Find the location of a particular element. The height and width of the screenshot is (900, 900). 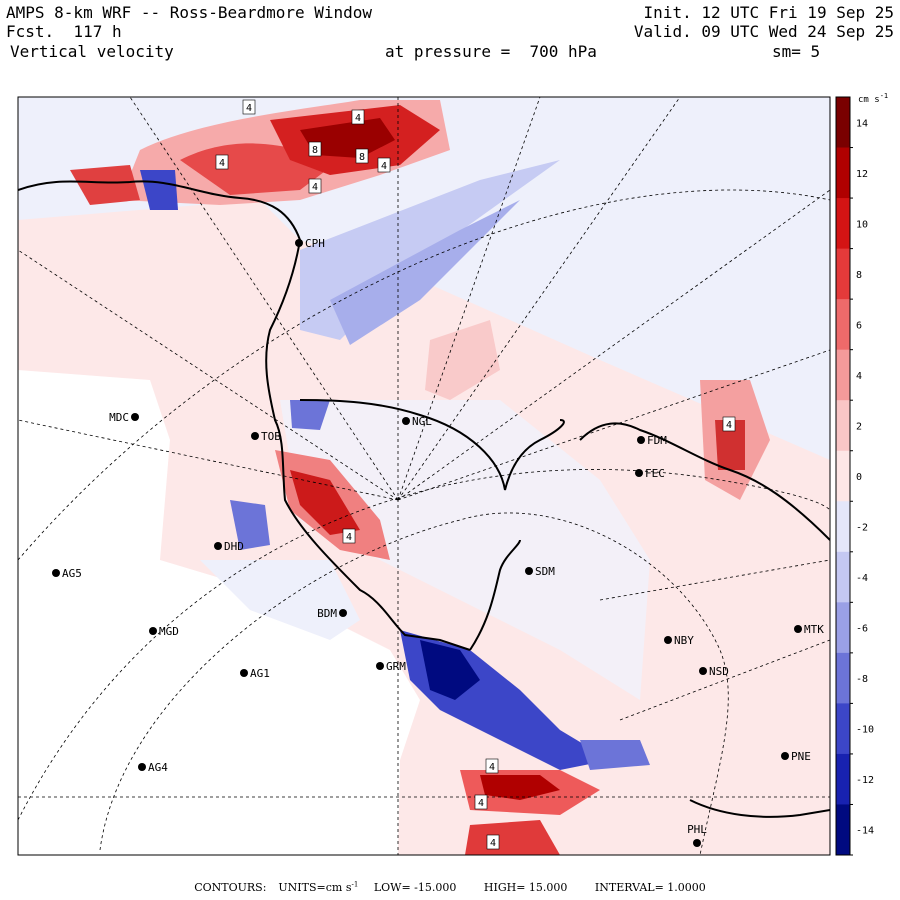

station-label: BDM is located at coordinates (327, 613).